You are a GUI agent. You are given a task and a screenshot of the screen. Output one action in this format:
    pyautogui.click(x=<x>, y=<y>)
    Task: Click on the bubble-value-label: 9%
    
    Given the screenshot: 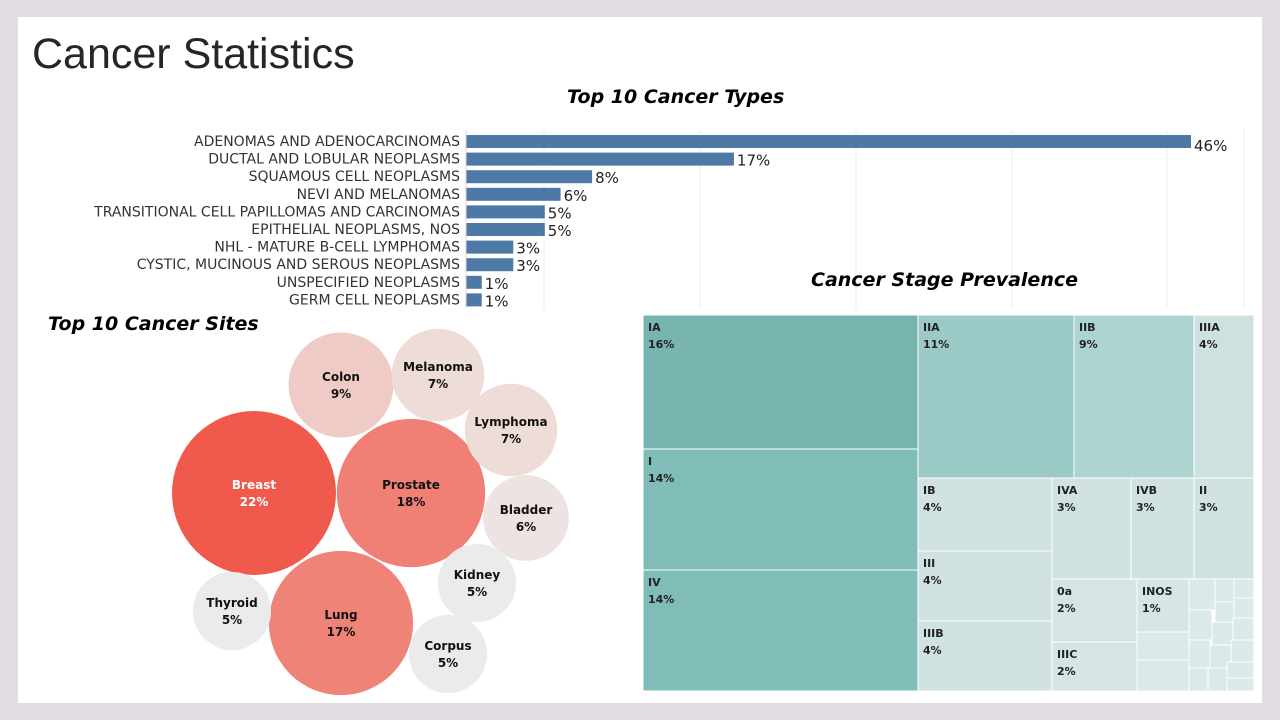 What is the action you would take?
    pyautogui.click(x=341, y=394)
    